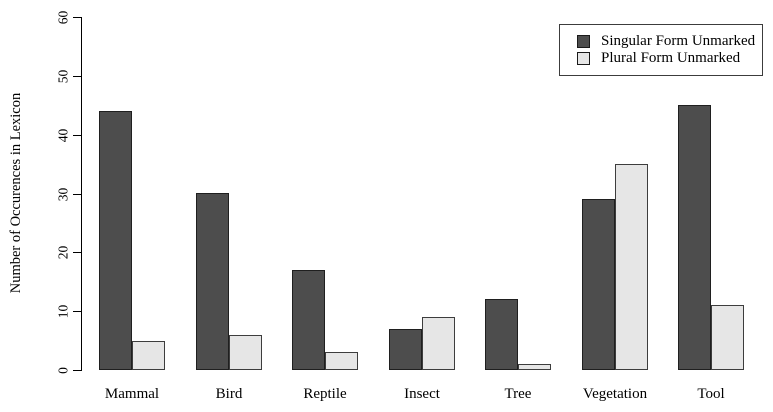 This screenshot has width=773, height=412. Describe the element at coordinates (694, 237) in the screenshot. I see `bar-tool-singular-form-unmarked` at that location.